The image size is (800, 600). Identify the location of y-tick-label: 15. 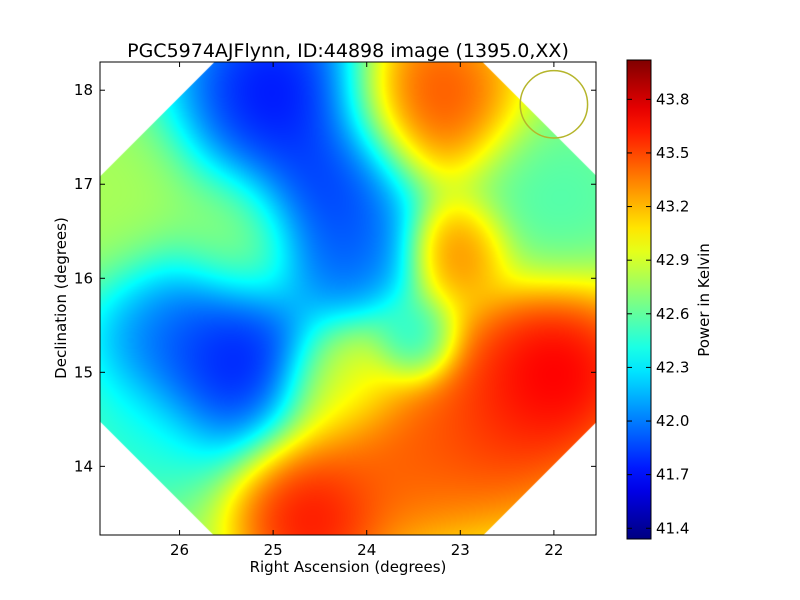
(83, 372).